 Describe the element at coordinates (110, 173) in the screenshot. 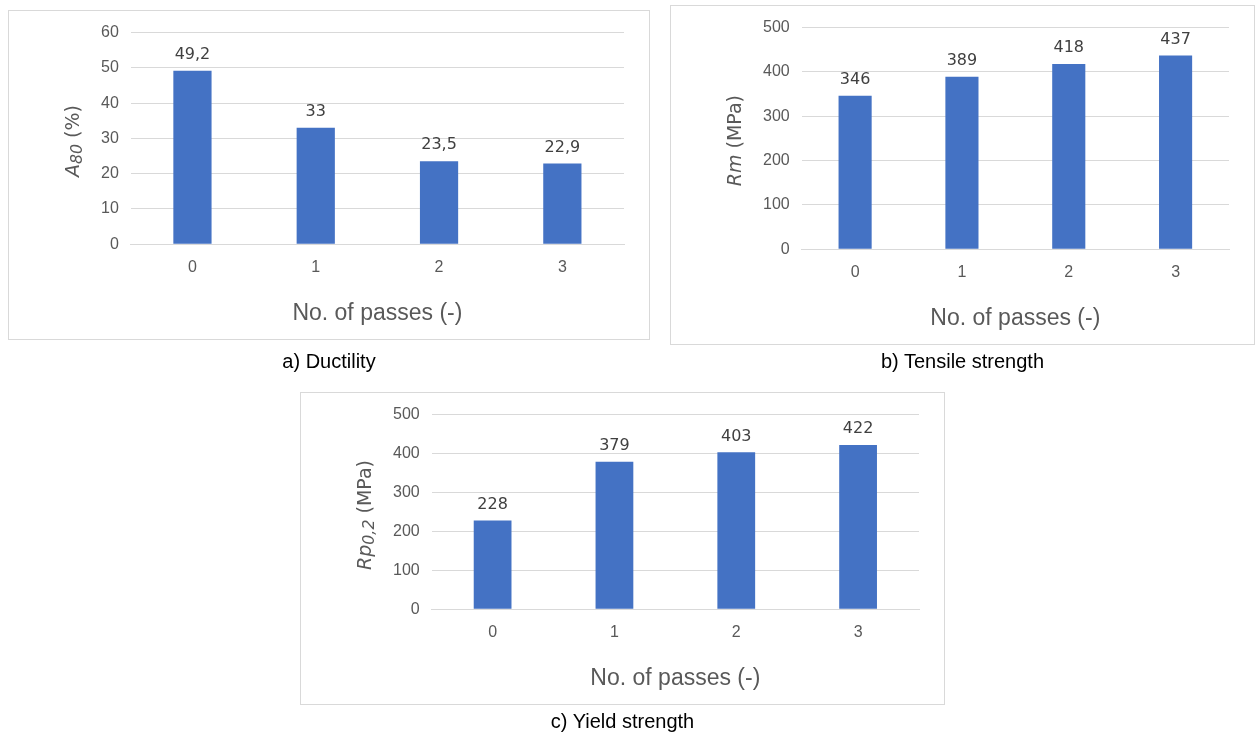

I see `y-tick-label: 20` at that location.